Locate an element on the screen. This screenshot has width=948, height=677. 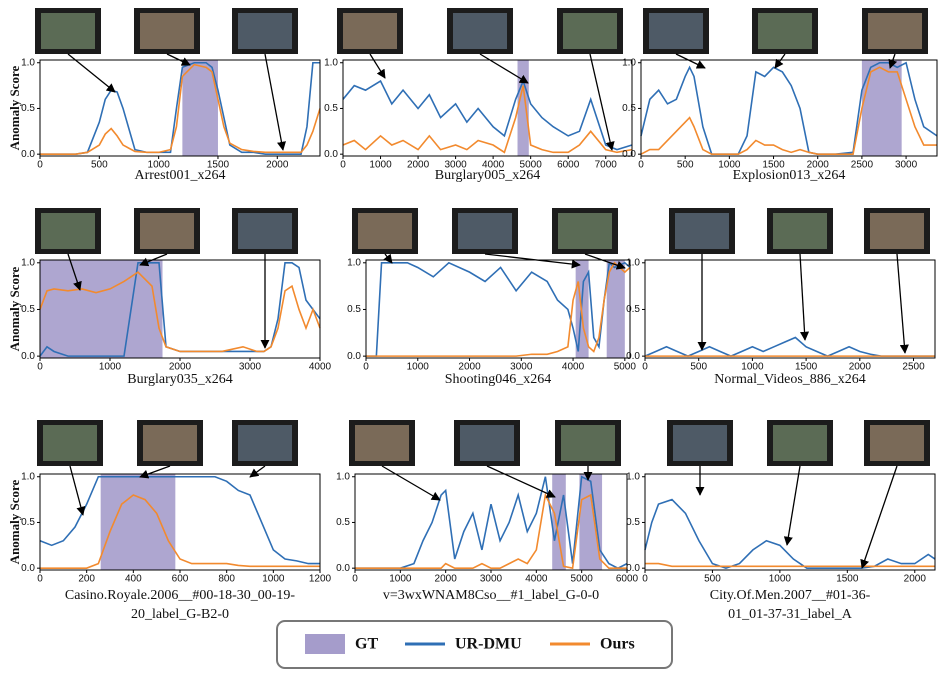
legend: GT UR-DMU Ours is located at coordinates (474, 644).